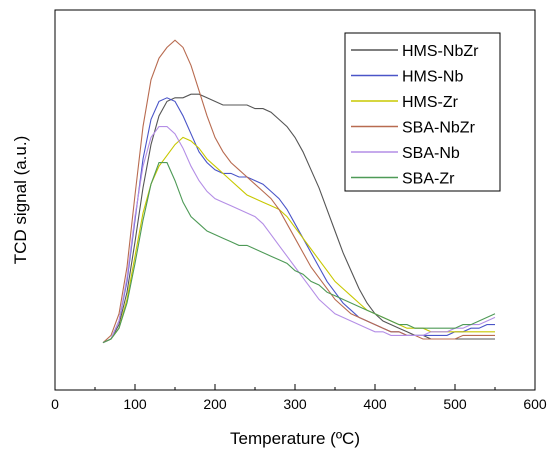  What do you see at coordinates (295, 438) in the screenshot?
I see `x-axis-title: Temperature (ºC)` at bounding box center [295, 438].